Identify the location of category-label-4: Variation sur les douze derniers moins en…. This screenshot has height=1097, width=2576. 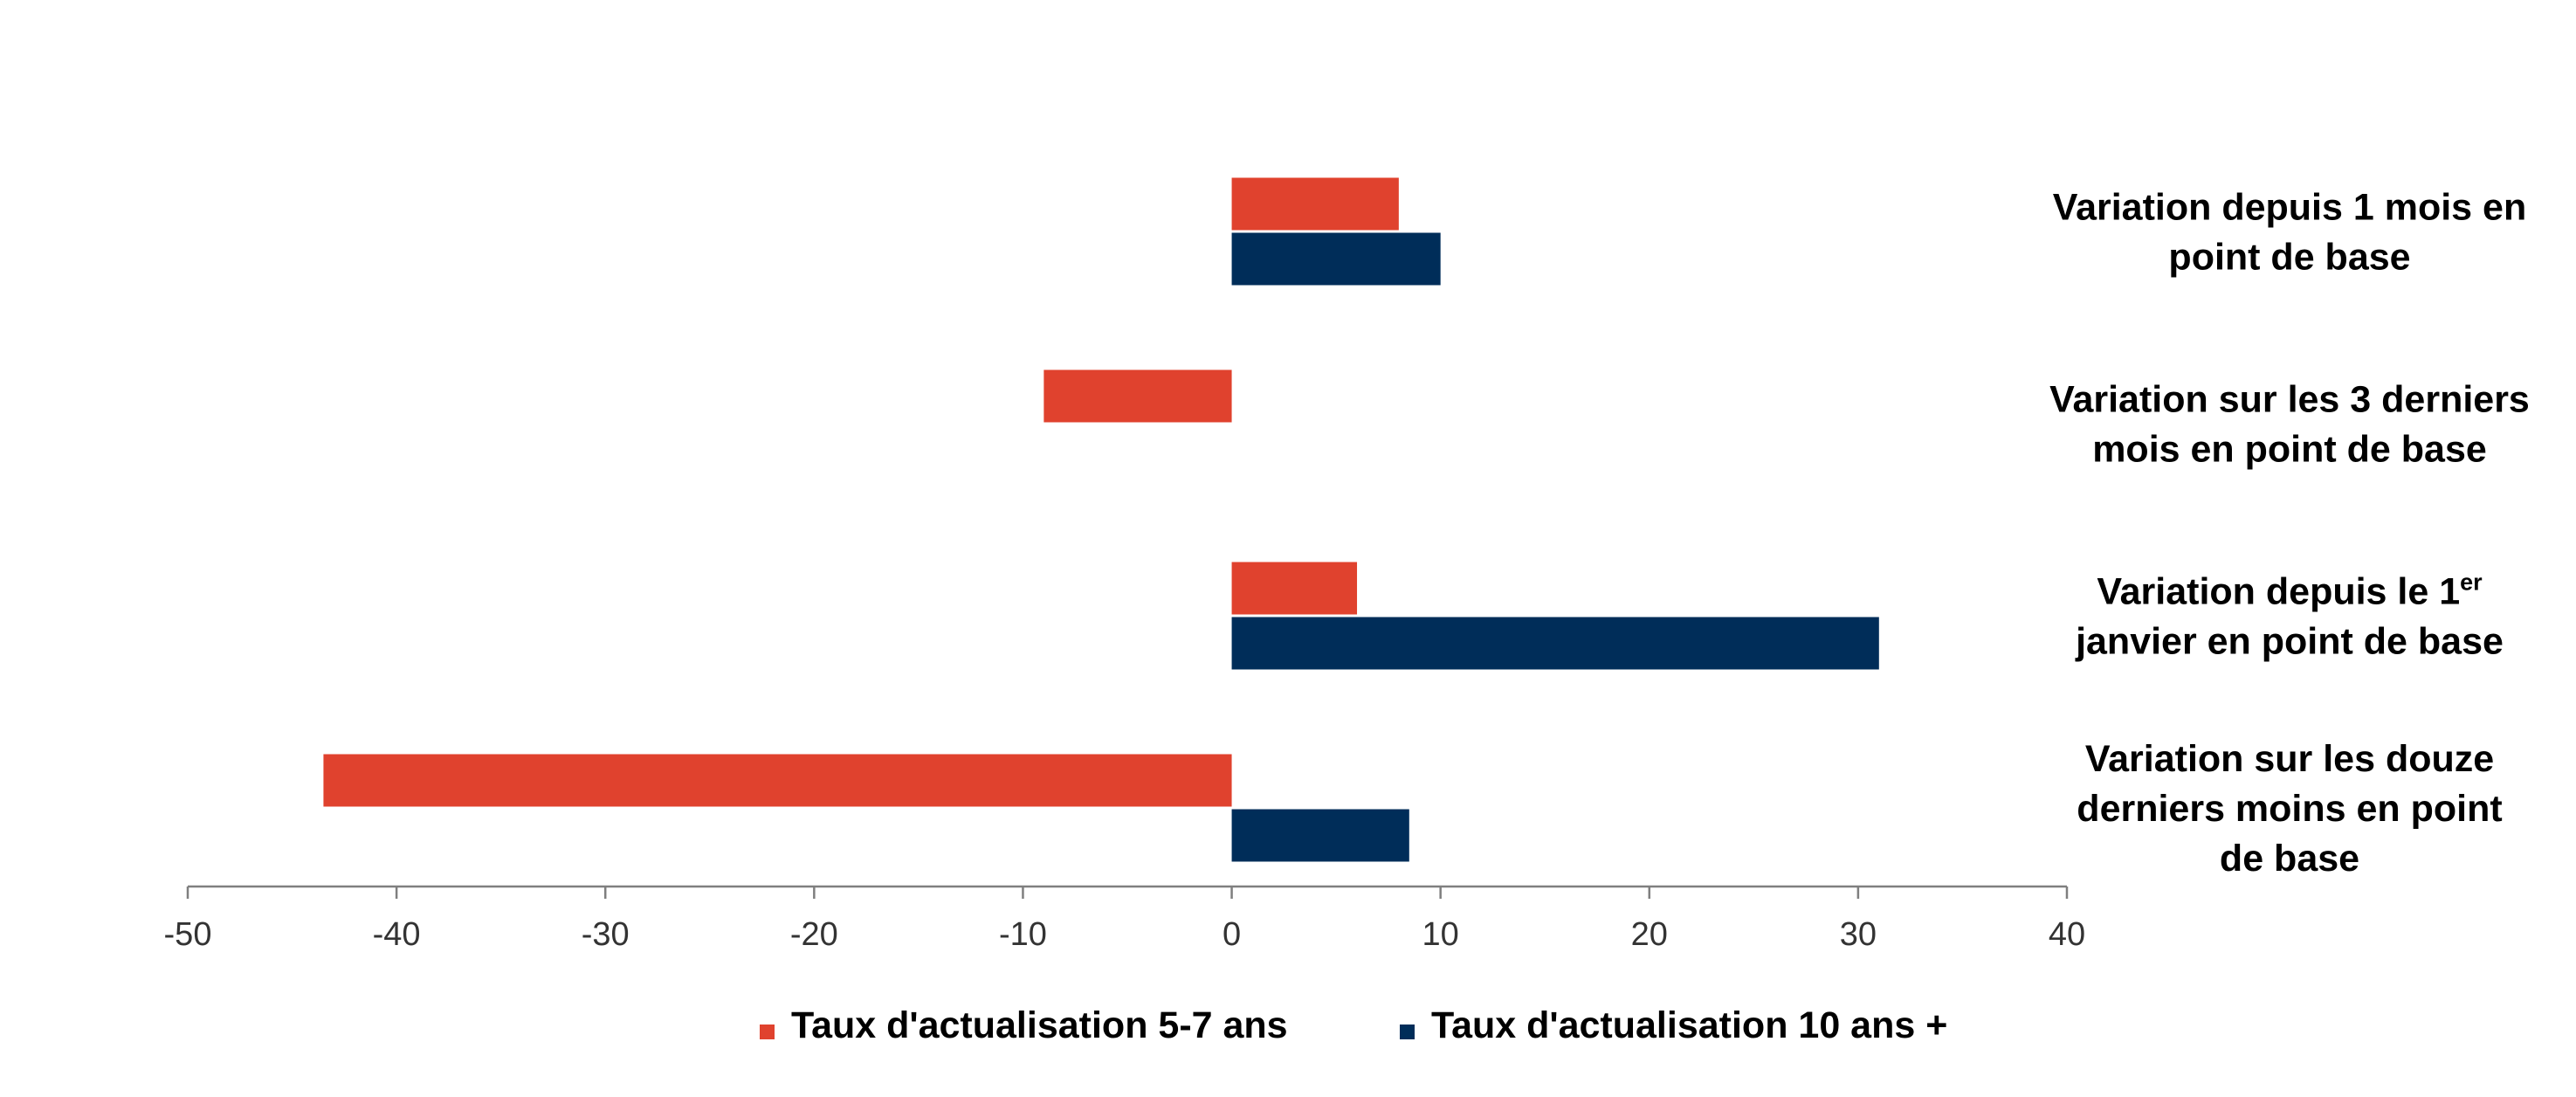
(2289, 809).